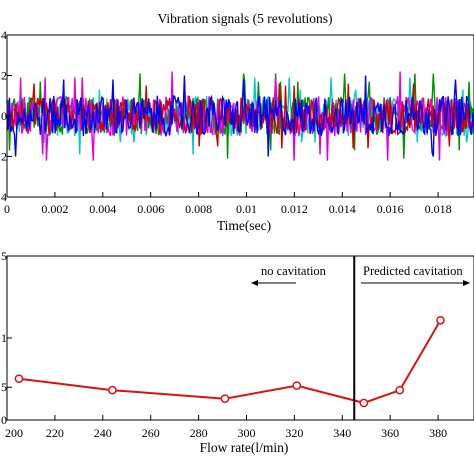  Describe the element at coordinates (103, 433) in the screenshot. I see `flow-rate-x-tick-label: 240` at that location.